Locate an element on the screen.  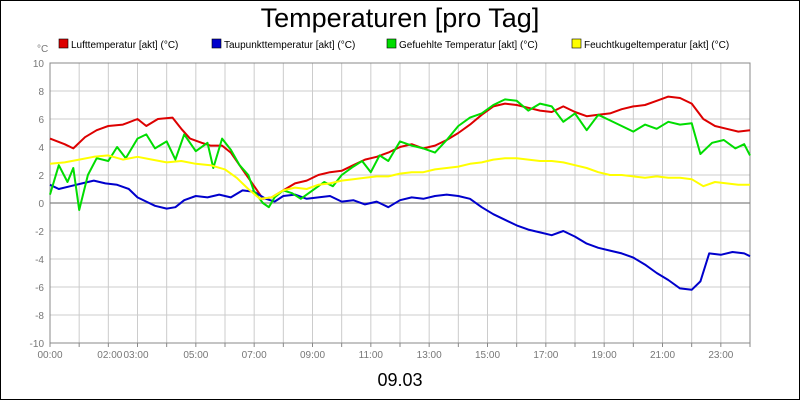
y-tick-label: 0 is located at coordinates (41, 204).